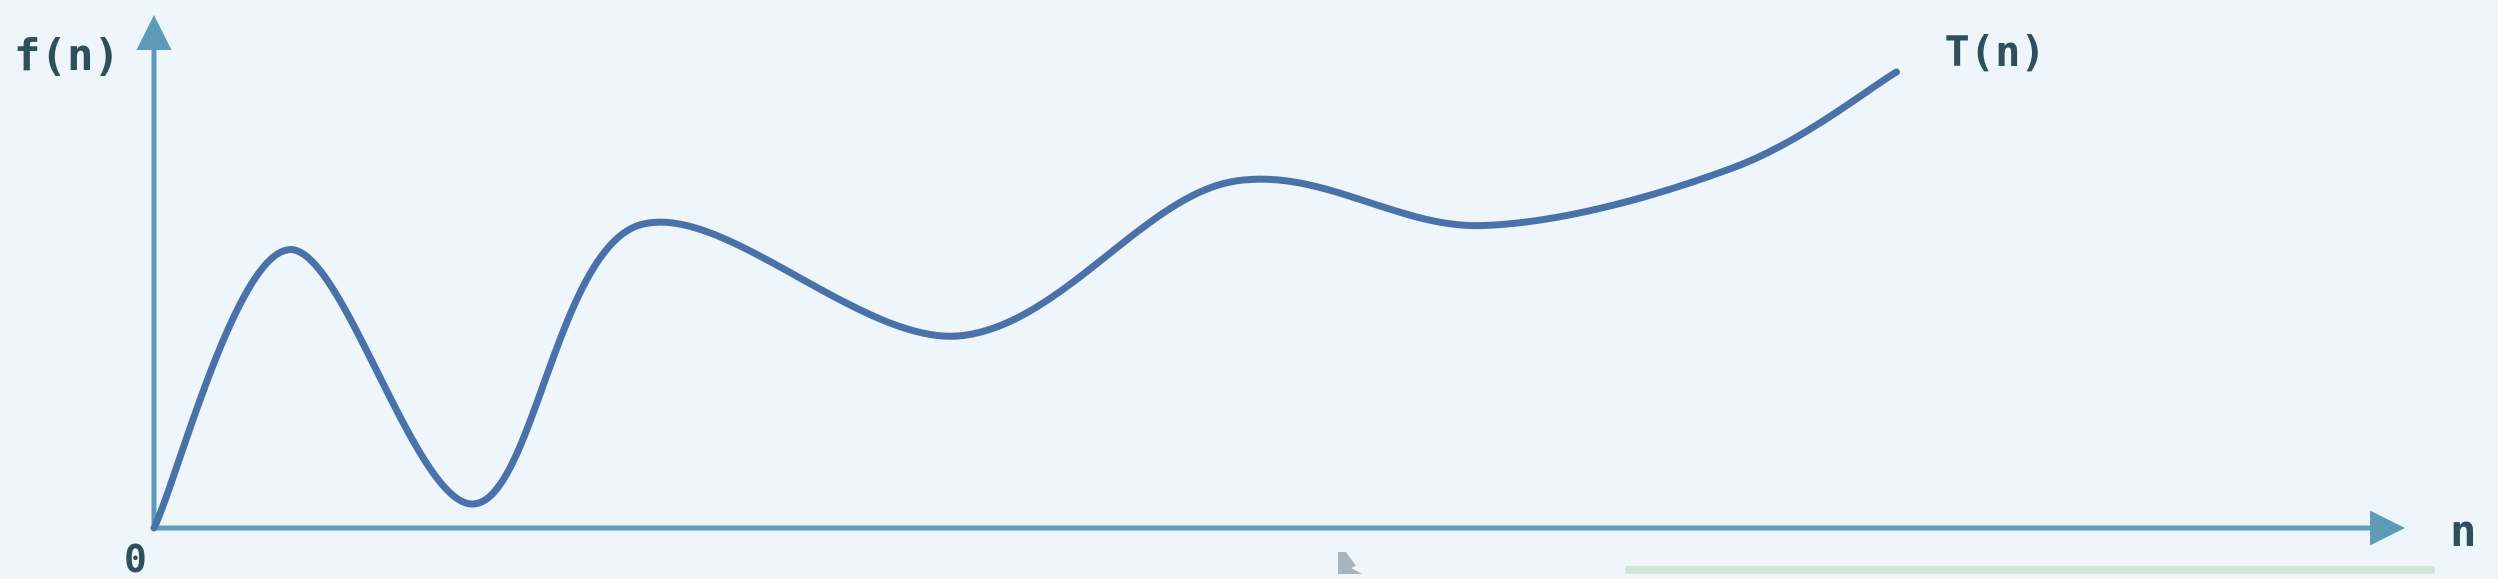  I want to click on x-axis-label: n, so click(2463, 531).